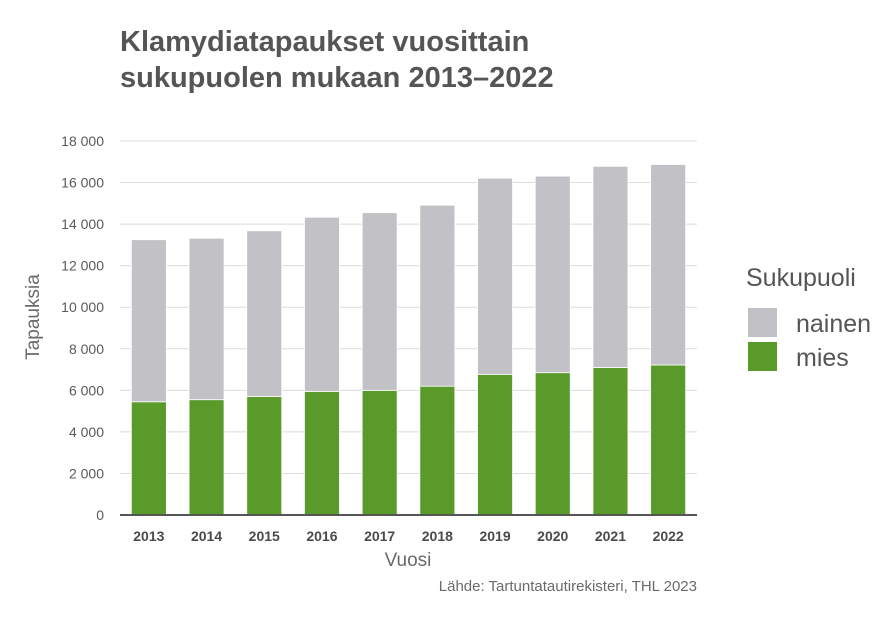  I want to click on y-tick-label: 2 000, so click(86, 473).